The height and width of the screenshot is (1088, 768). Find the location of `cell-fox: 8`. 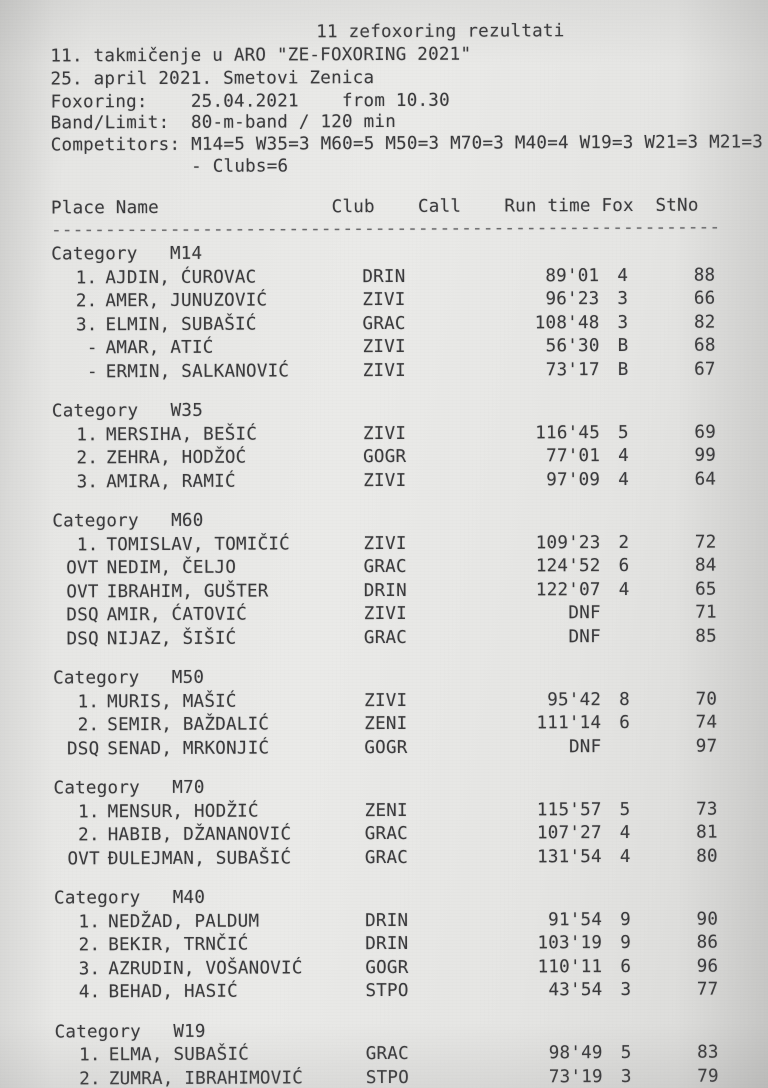

cell-fox: 8 is located at coordinates (624, 699).